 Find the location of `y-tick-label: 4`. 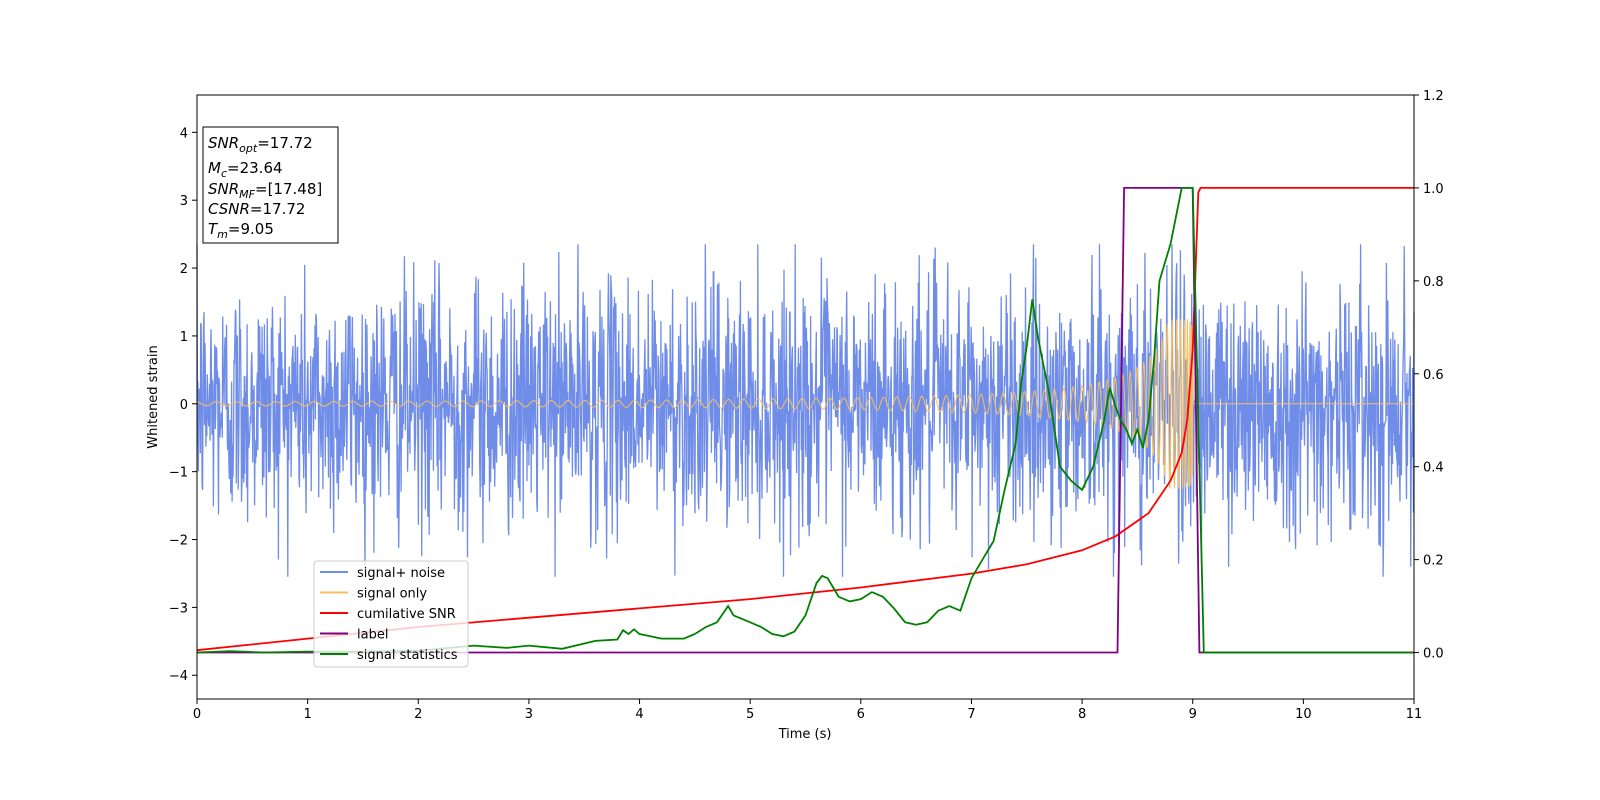

y-tick-label: 4 is located at coordinates (184, 133).